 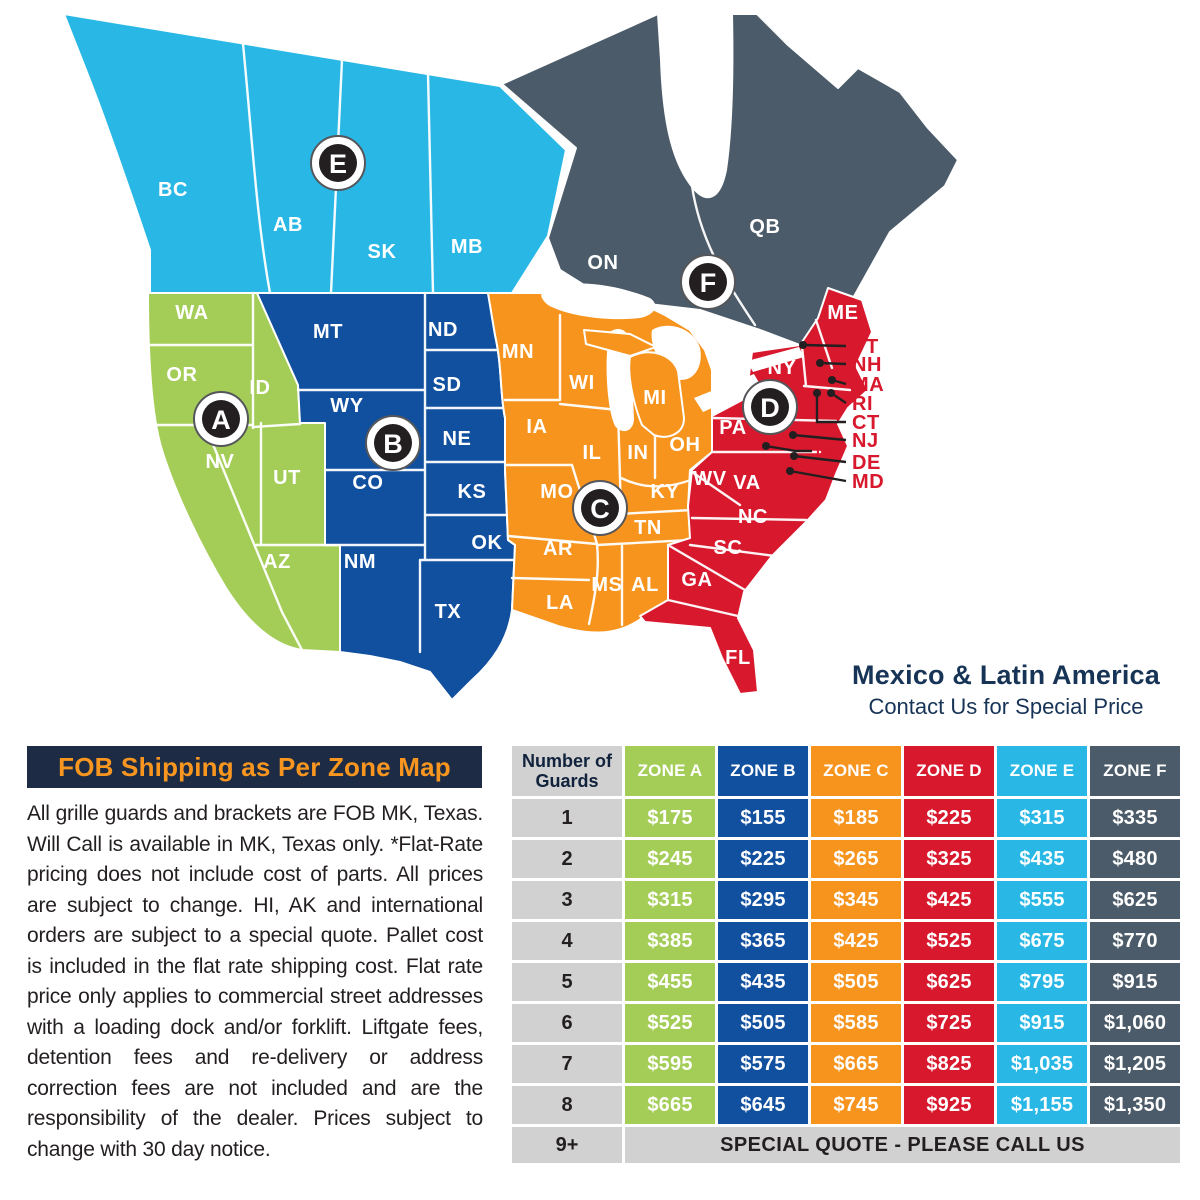 I want to click on state-label-bc: BC, so click(x=173, y=190).